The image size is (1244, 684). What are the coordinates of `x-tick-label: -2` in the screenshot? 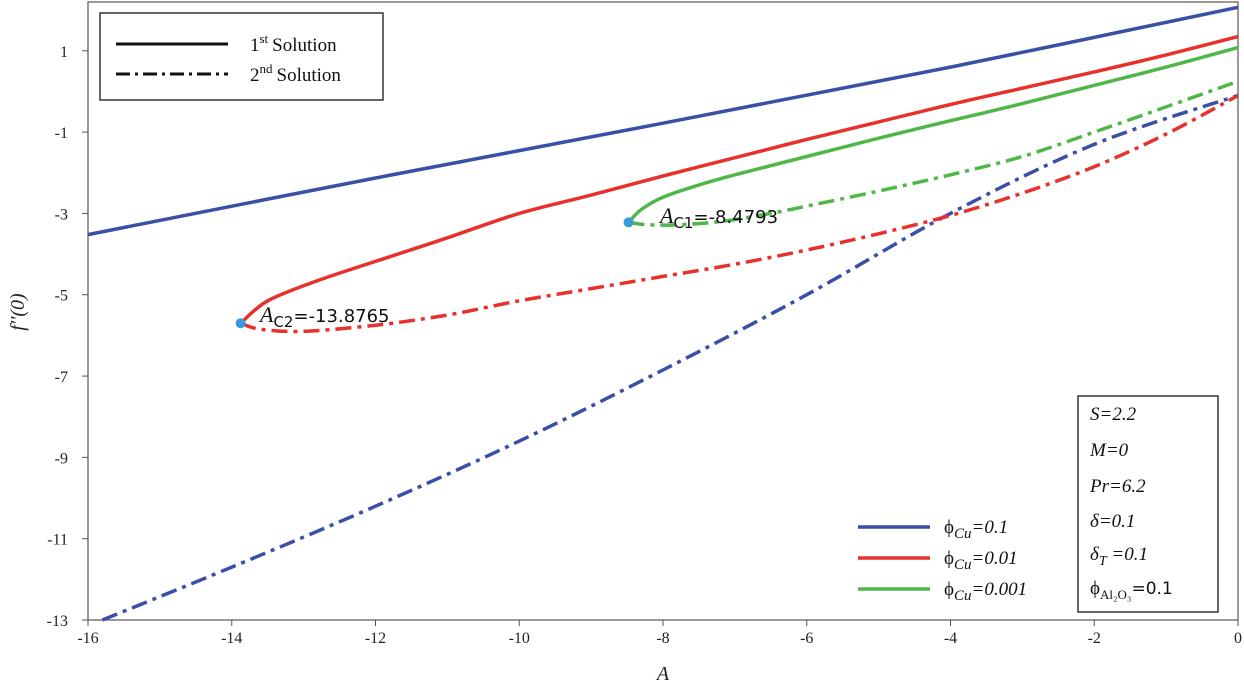 It's located at (1094, 638).